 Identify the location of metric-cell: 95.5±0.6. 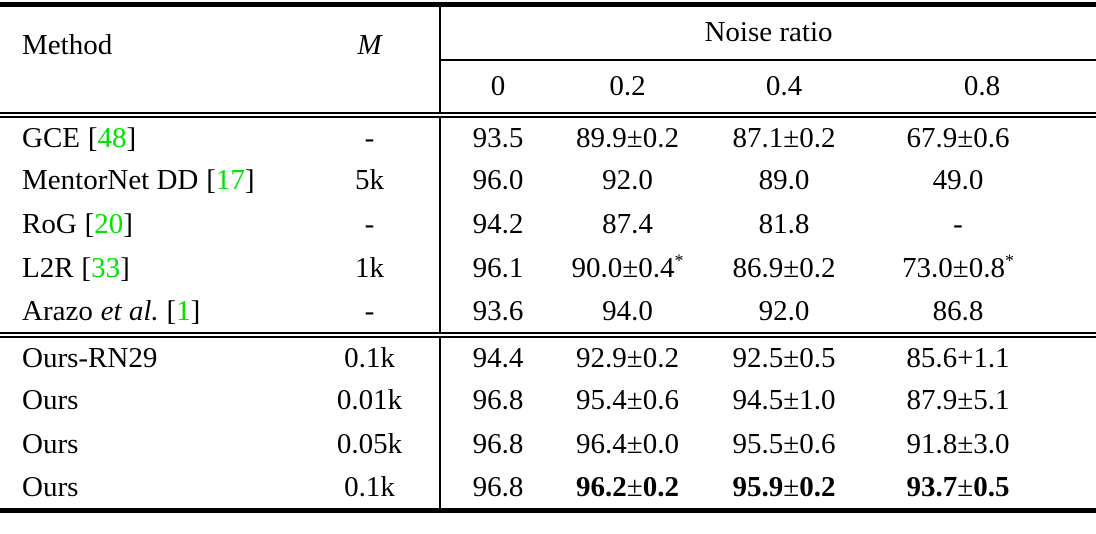
(784, 444).